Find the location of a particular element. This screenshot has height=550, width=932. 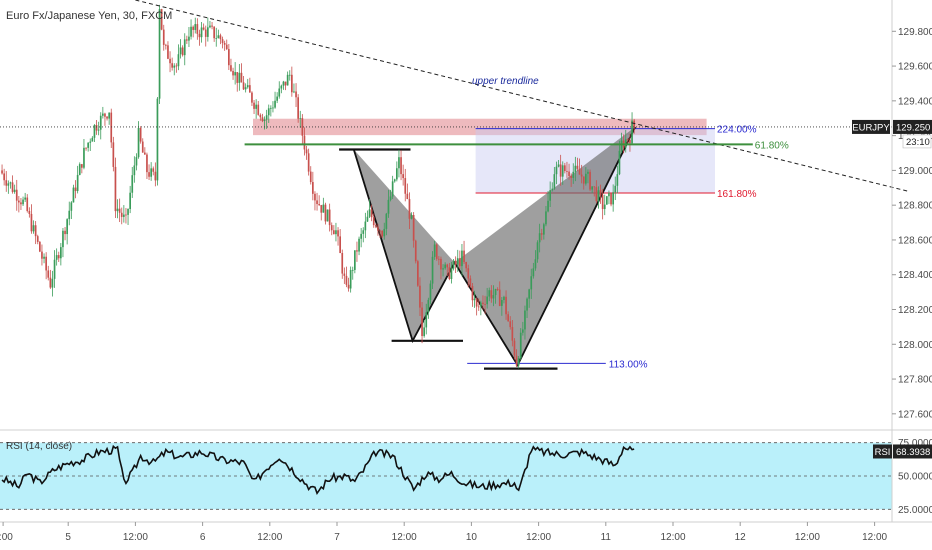

y-tick-label: 128.400 is located at coordinates (915, 275).